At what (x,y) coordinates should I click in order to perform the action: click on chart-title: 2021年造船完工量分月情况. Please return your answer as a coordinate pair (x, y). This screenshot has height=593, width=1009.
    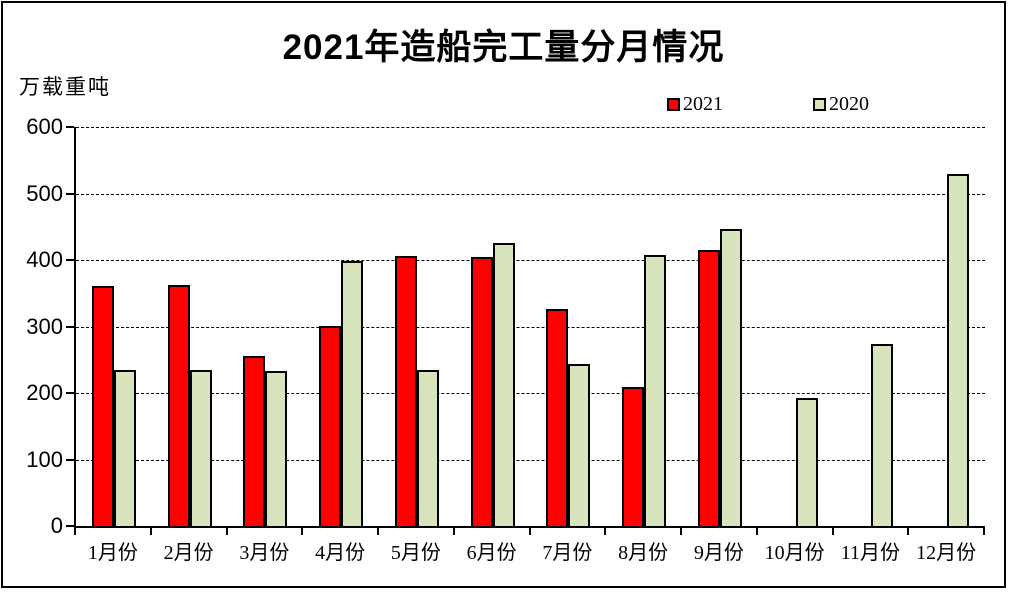
    Looking at the image, I should click on (503, 47).